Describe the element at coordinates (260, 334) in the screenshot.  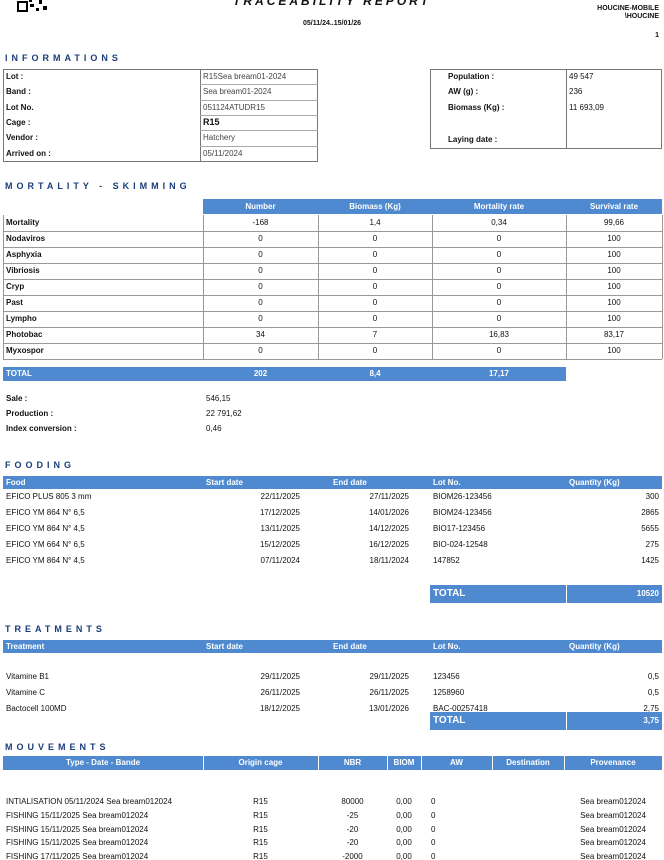
I see `value-cell: 34` at that location.